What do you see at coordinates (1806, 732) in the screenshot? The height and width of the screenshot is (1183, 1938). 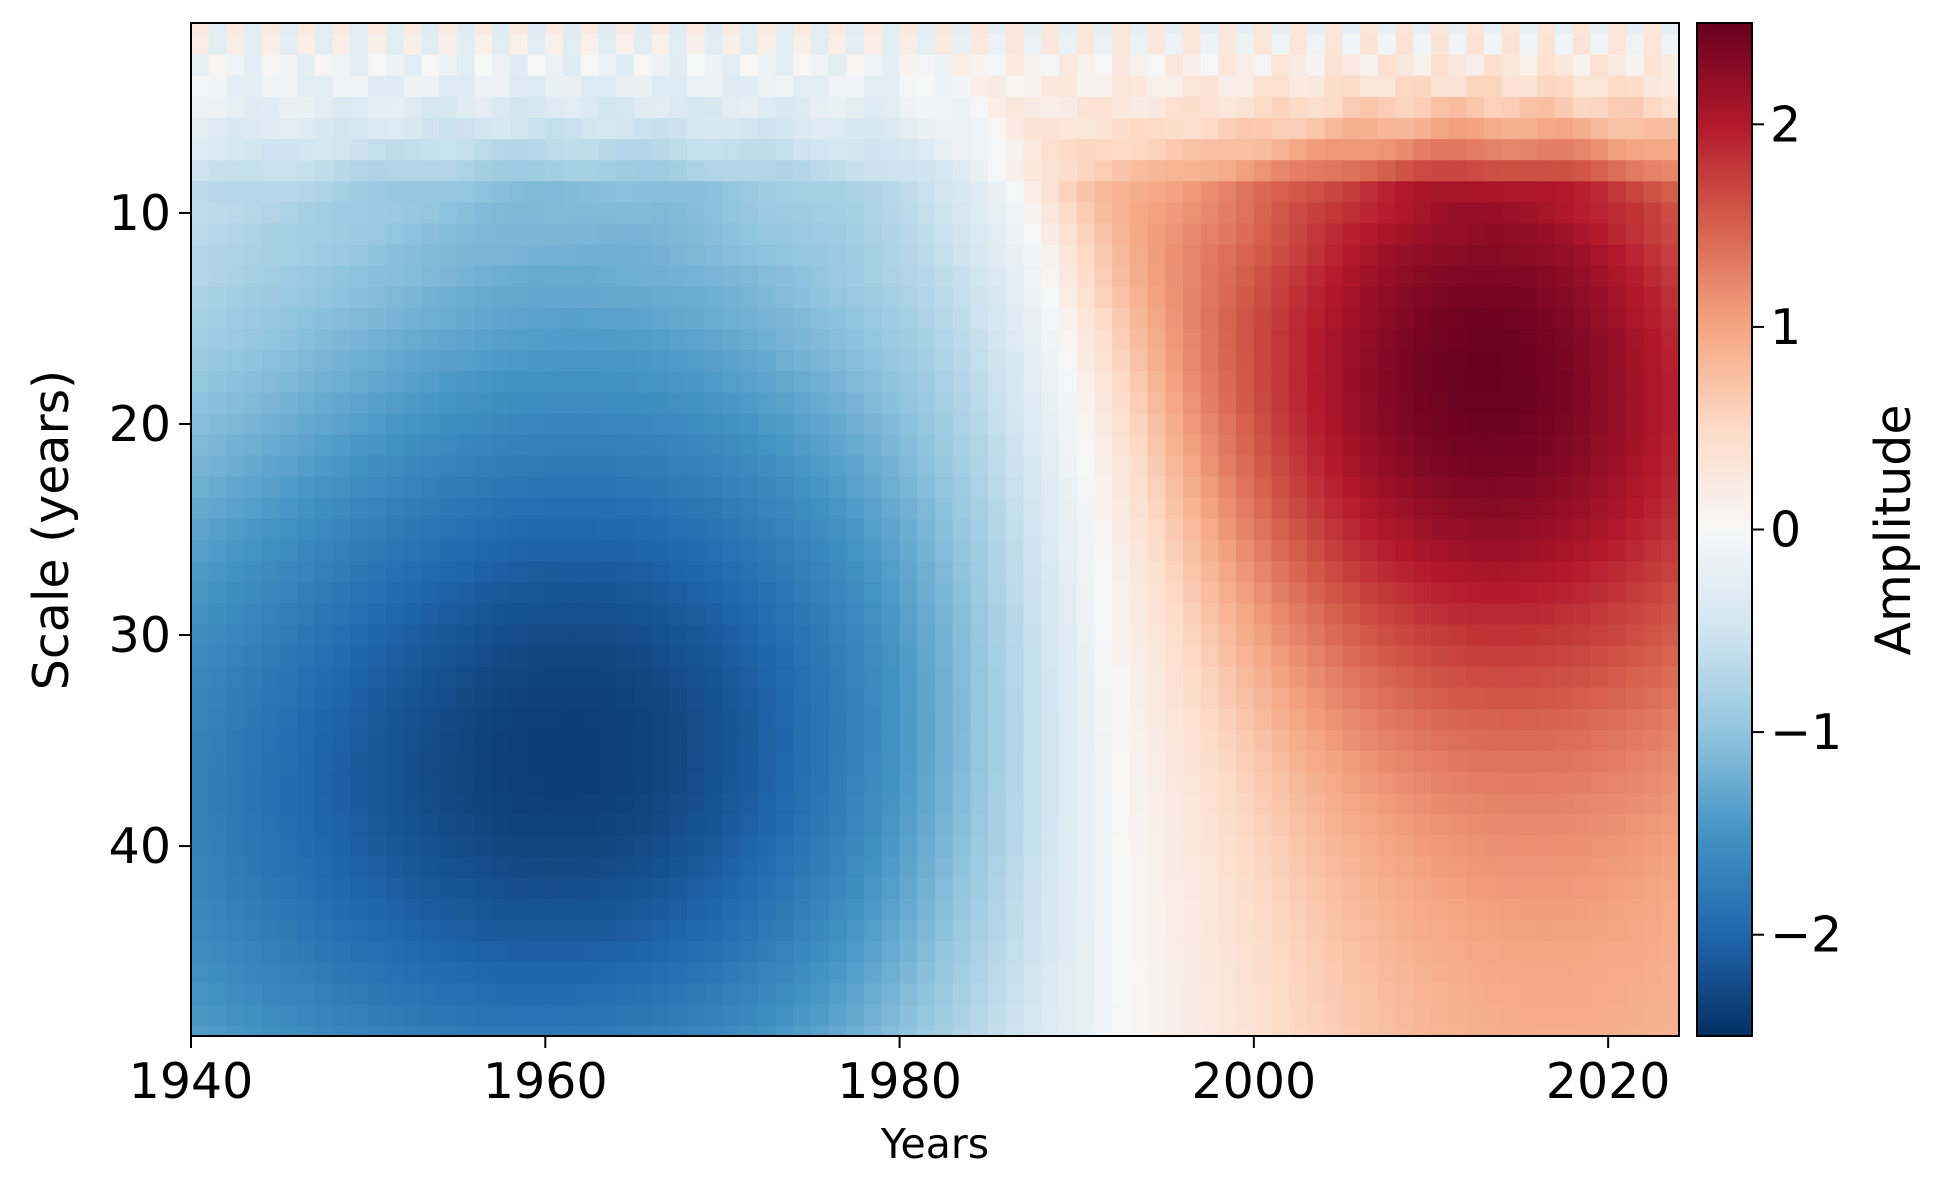 I see `colorbar-tick-label: −1` at bounding box center [1806, 732].